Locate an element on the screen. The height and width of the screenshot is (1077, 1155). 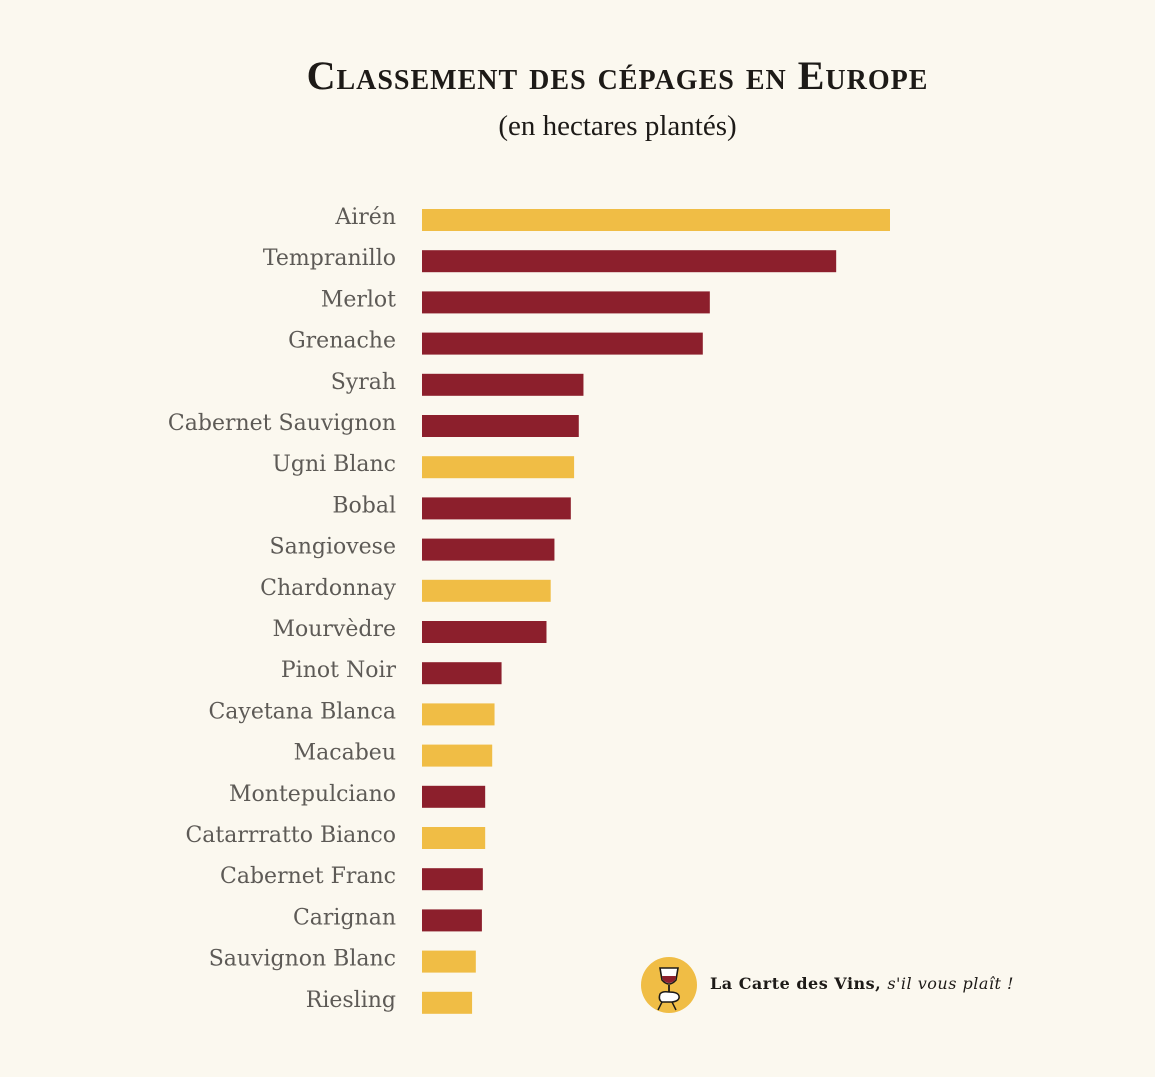
category-label: Tempranillo is located at coordinates (329, 258).